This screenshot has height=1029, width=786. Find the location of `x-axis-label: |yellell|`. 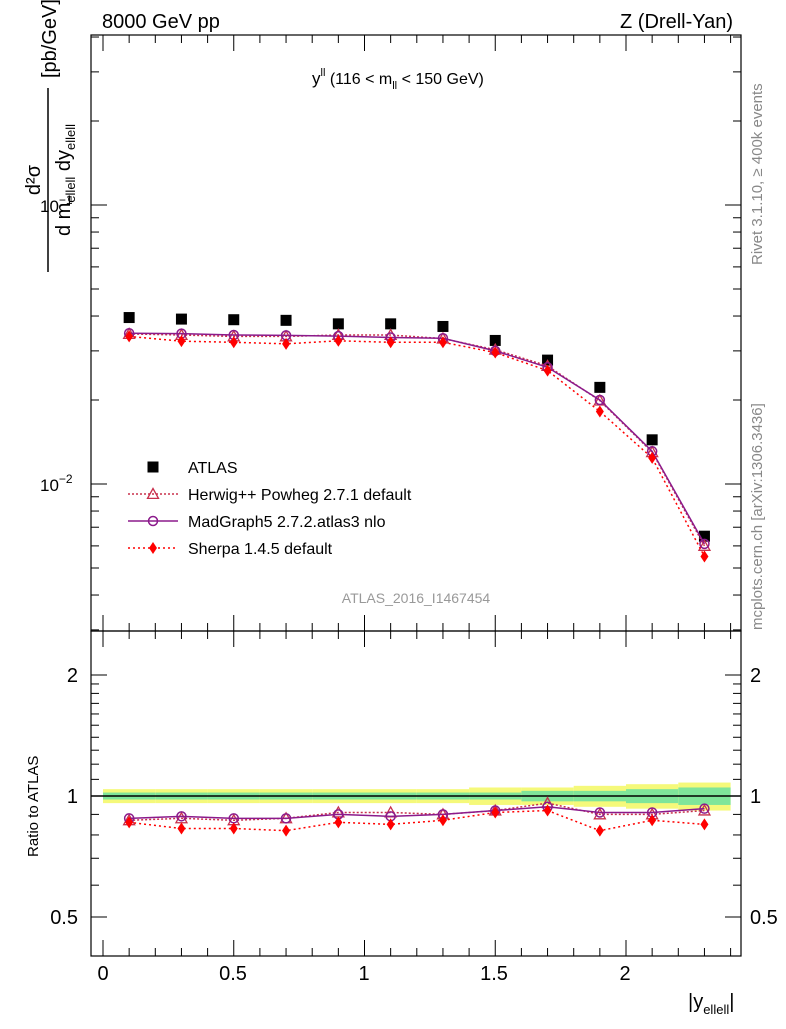

x-axis-label: |yellell| is located at coordinates (711, 1004).